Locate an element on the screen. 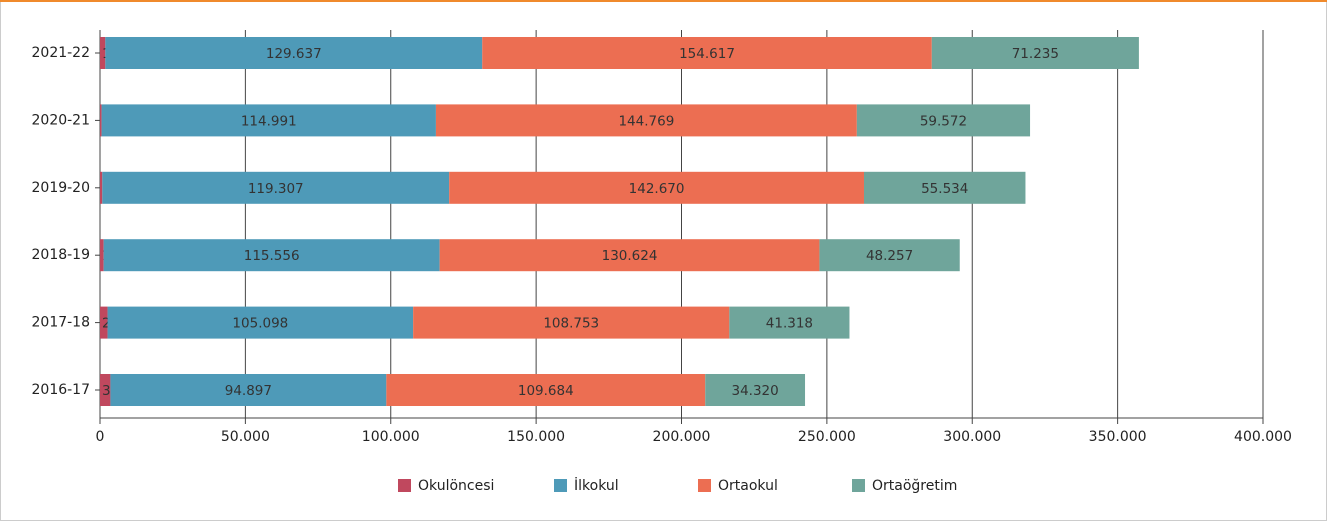 This screenshot has height=521, width=1327. y-tick-label: 2017-18 is located at coordinates (61, 323).